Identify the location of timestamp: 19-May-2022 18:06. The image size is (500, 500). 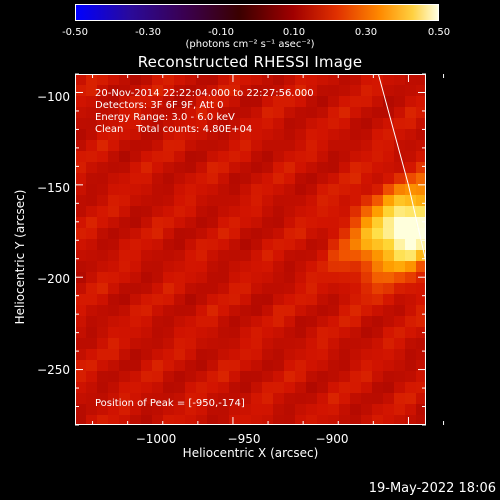
(432, 488).